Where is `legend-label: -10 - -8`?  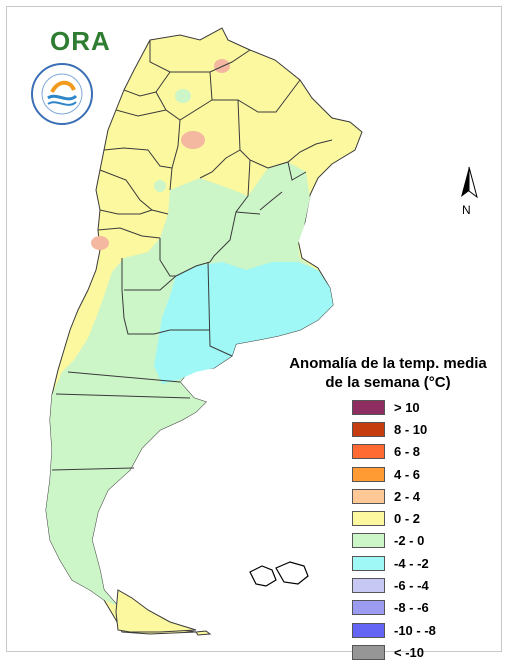 legend-label: -10 - -8 is located at coordinates (415, 630).